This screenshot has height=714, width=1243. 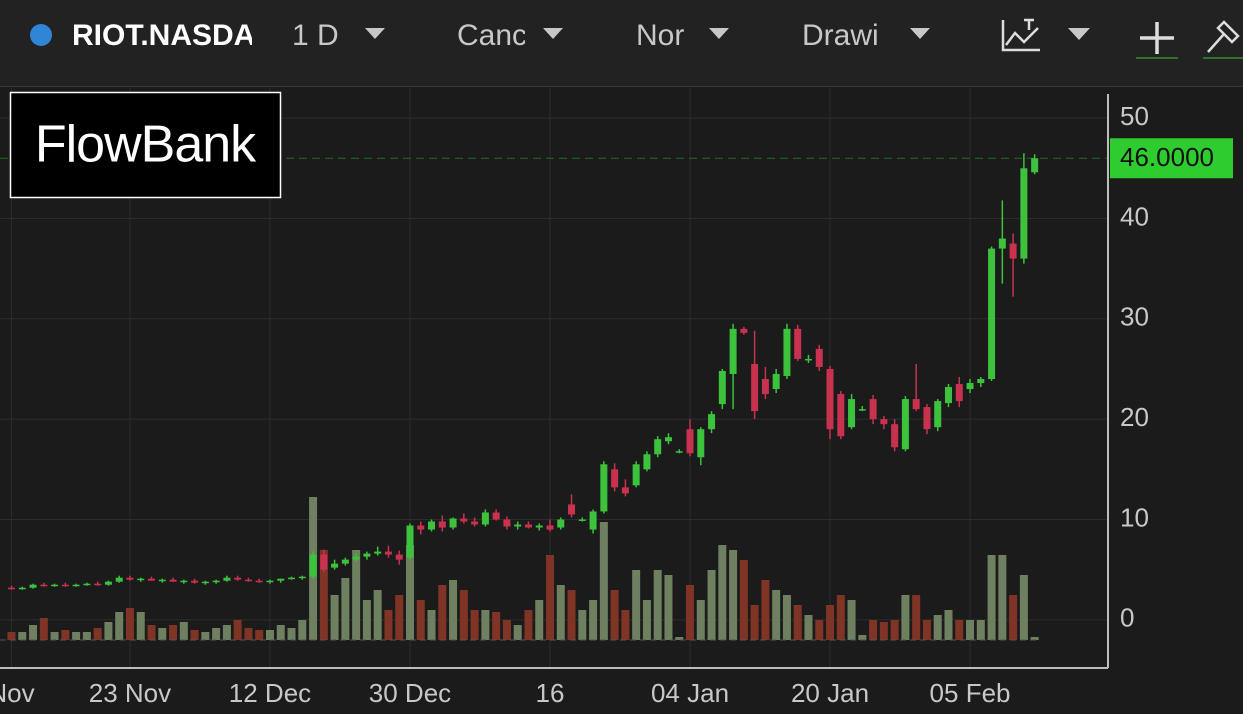 I want to click on logo: FlowBank, so click(x=146, y=145).